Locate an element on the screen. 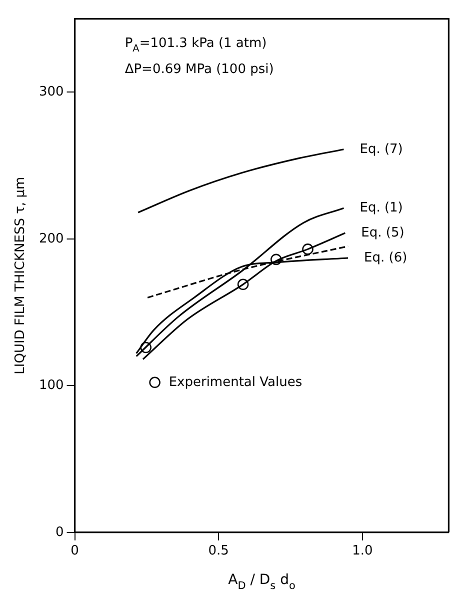  x-tick-label: 0.5 is located at coordinates (218, 551).